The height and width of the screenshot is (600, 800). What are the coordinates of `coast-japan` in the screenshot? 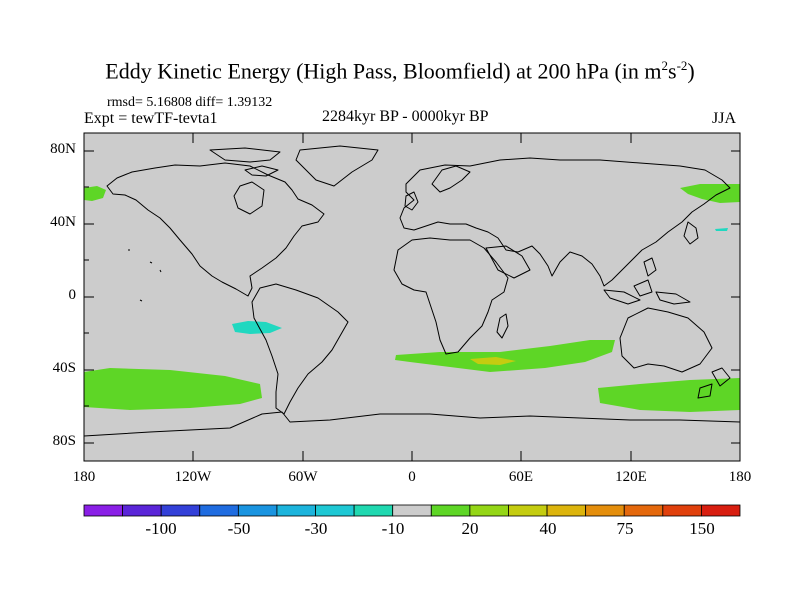 It's located at (691, 233).